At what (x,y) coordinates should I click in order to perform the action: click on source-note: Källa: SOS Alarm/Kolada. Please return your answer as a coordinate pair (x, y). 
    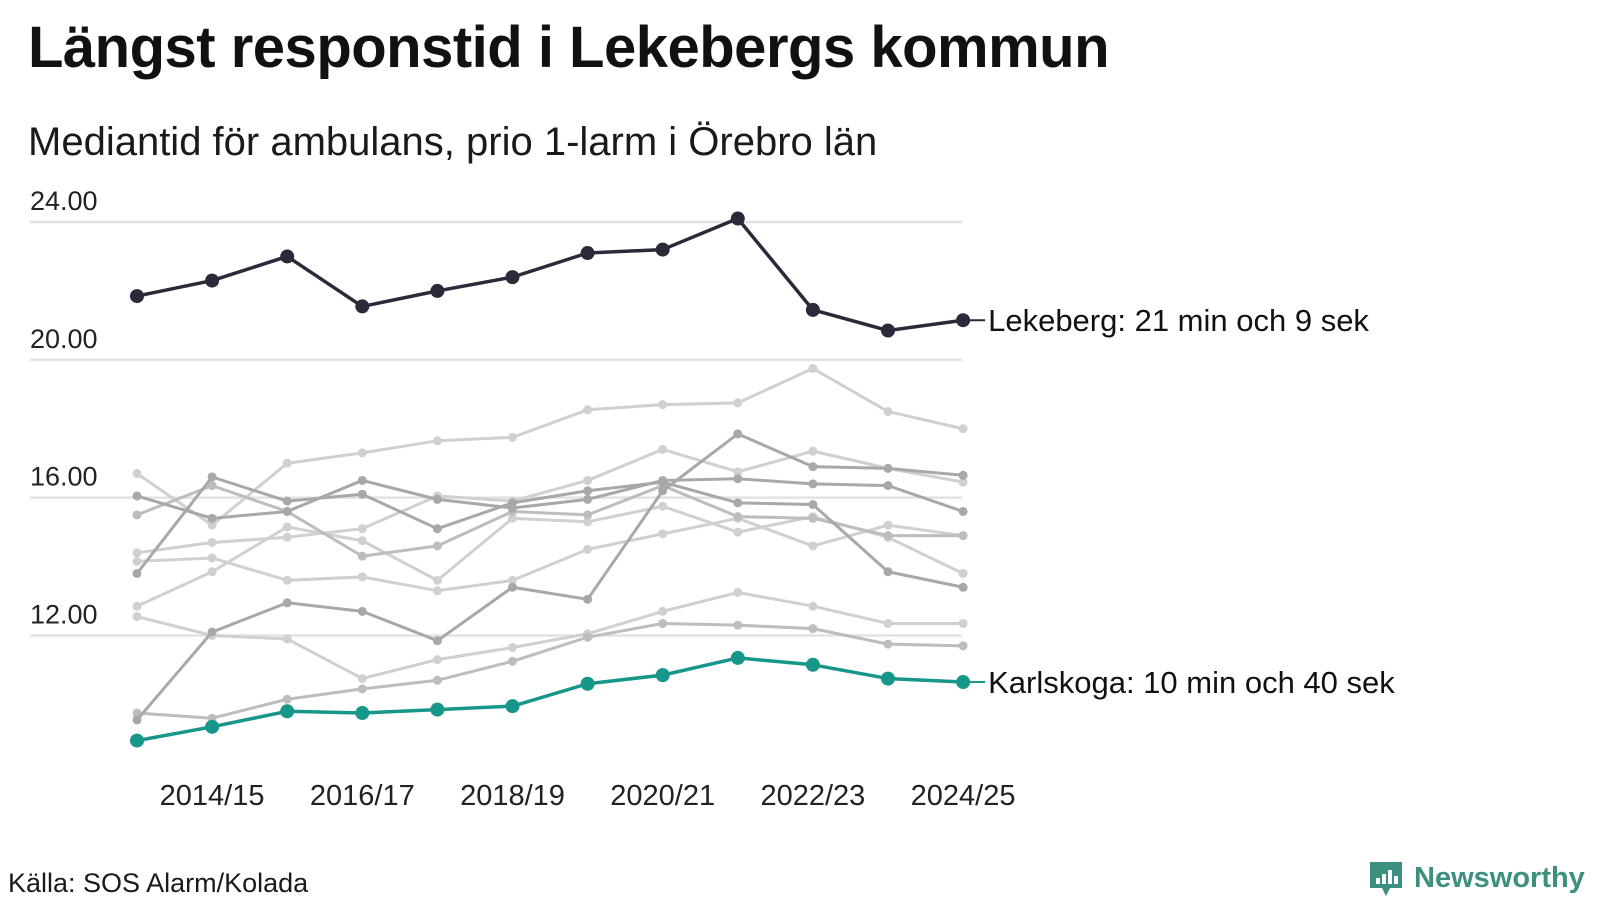
    Looking at the image, I should click on (158, 883).